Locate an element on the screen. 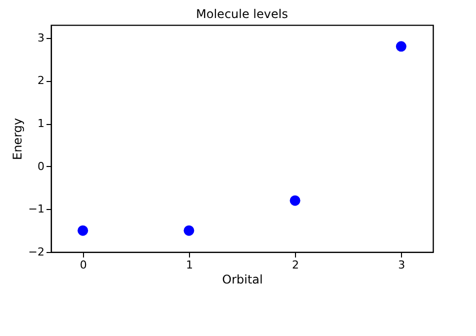 This screenshot has width=476, height=336. y-tick-label: 2 is located at coordinates (41, 81).